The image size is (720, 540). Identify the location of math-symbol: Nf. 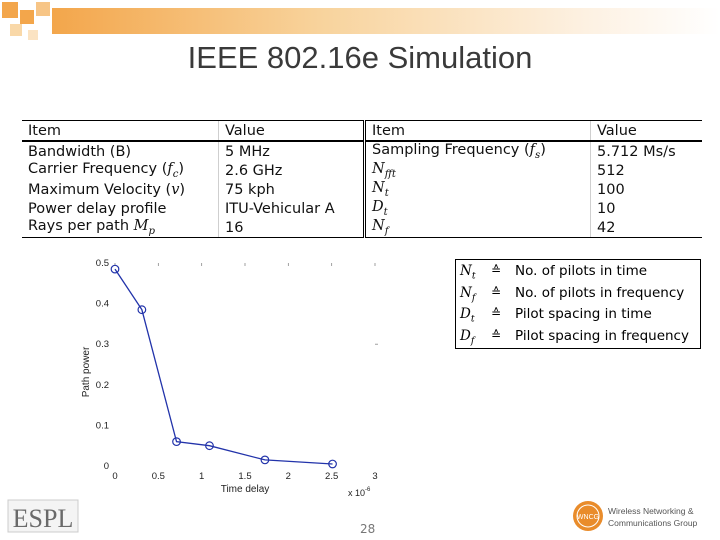
(380, 227).